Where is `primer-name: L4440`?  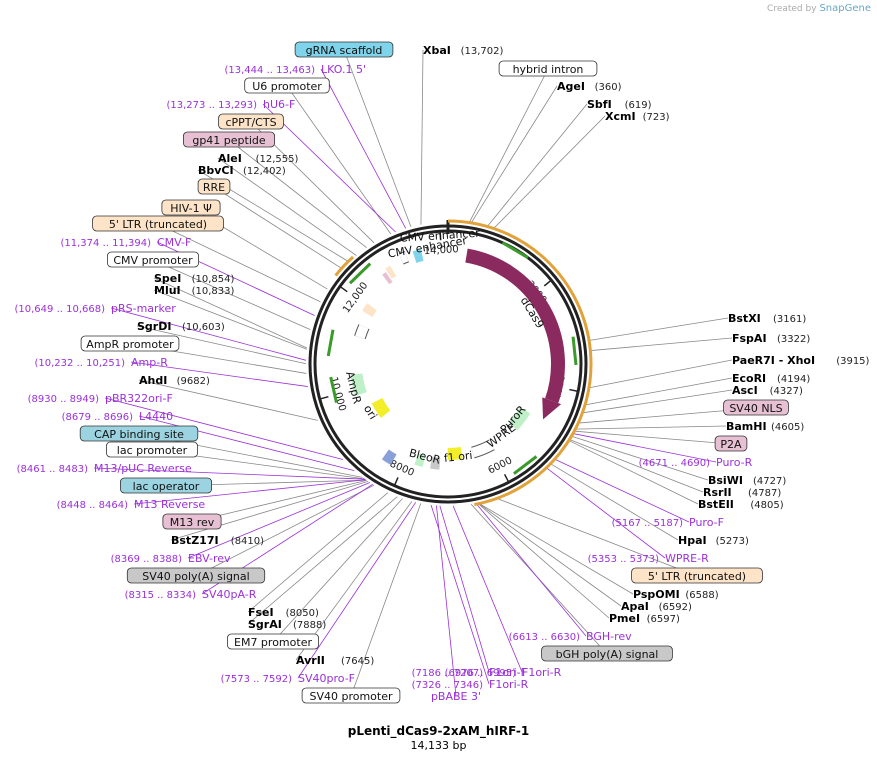 primer-name: L4440 is located at coordinates (156, 416).